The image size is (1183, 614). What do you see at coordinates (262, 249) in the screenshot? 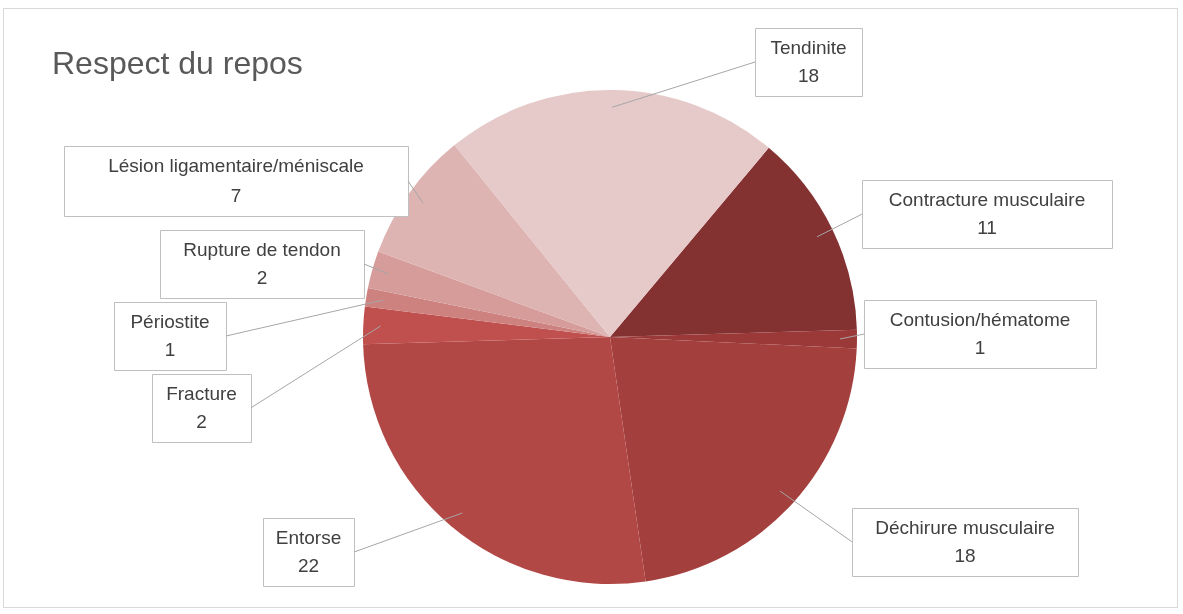
I see `slice-label: Rupture de tendon` at bounding box center [262, 249].